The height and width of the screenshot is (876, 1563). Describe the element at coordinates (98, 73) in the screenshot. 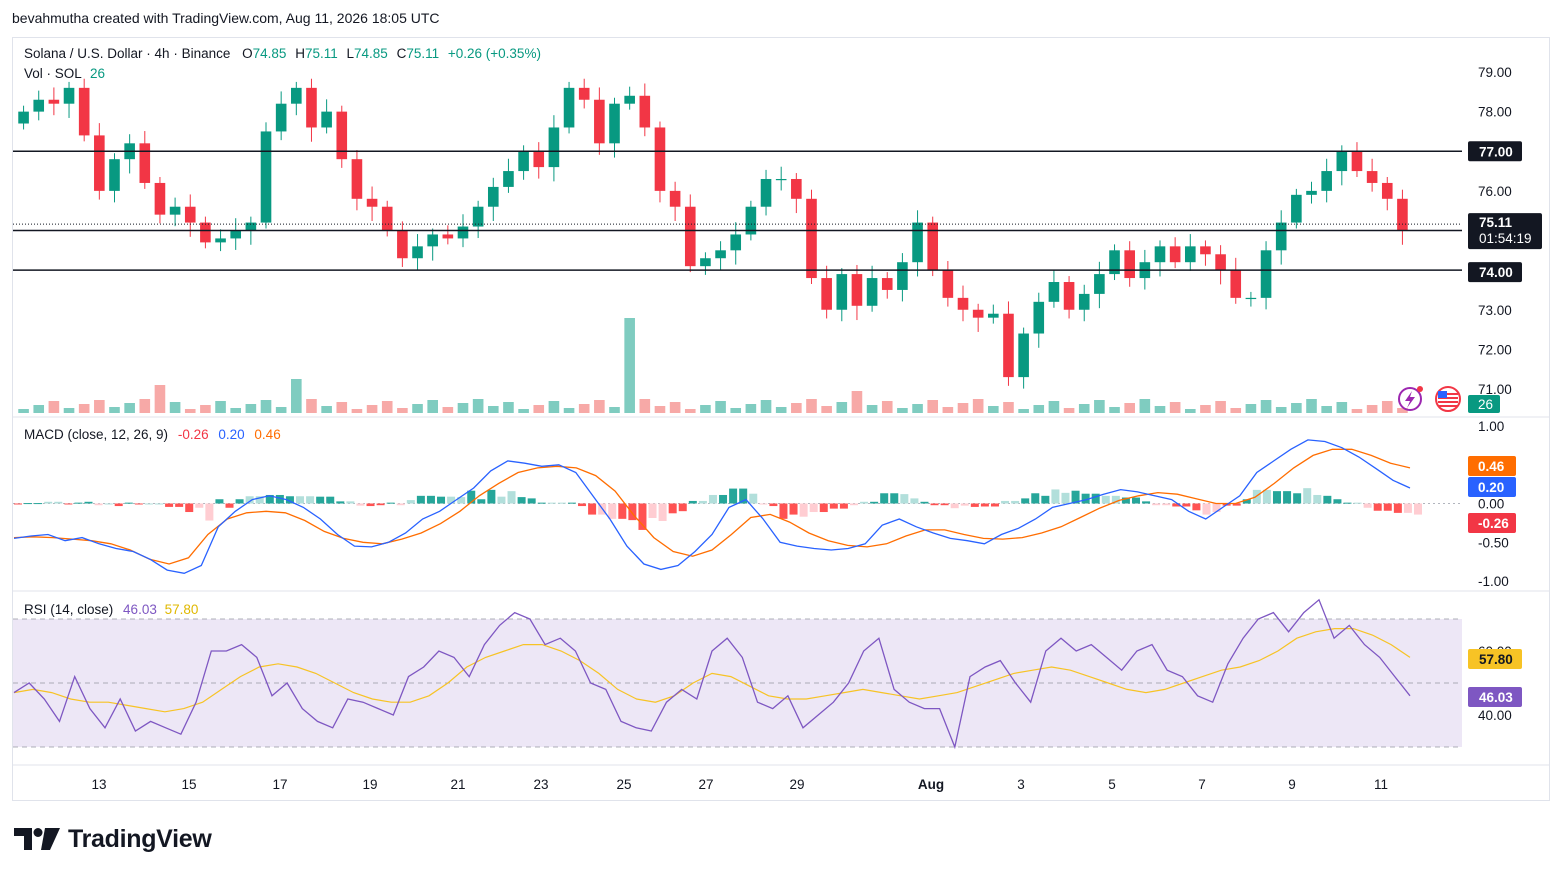

I see `volume-value: 26` at that location.